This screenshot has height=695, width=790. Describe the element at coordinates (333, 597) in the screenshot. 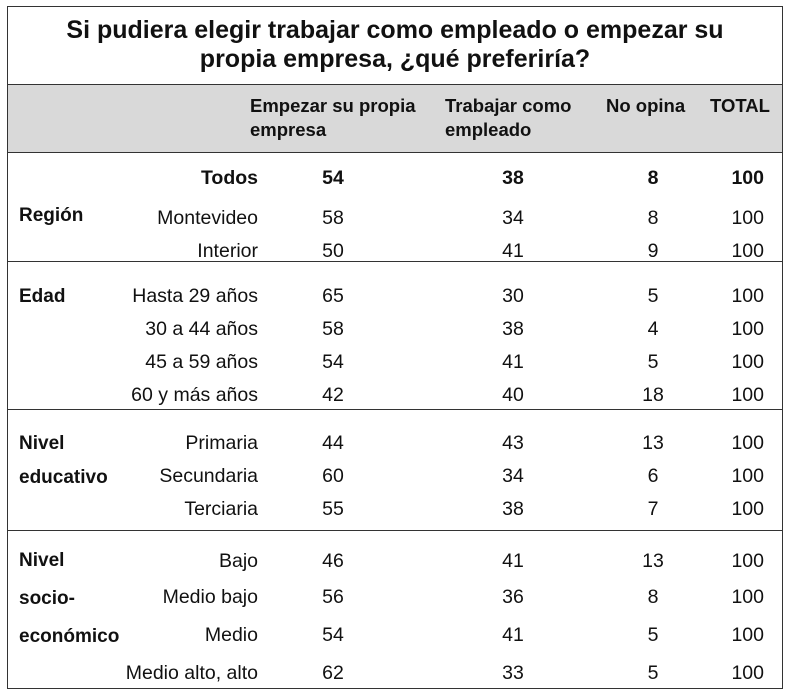

I see `cell-empezar: 56` at that location.